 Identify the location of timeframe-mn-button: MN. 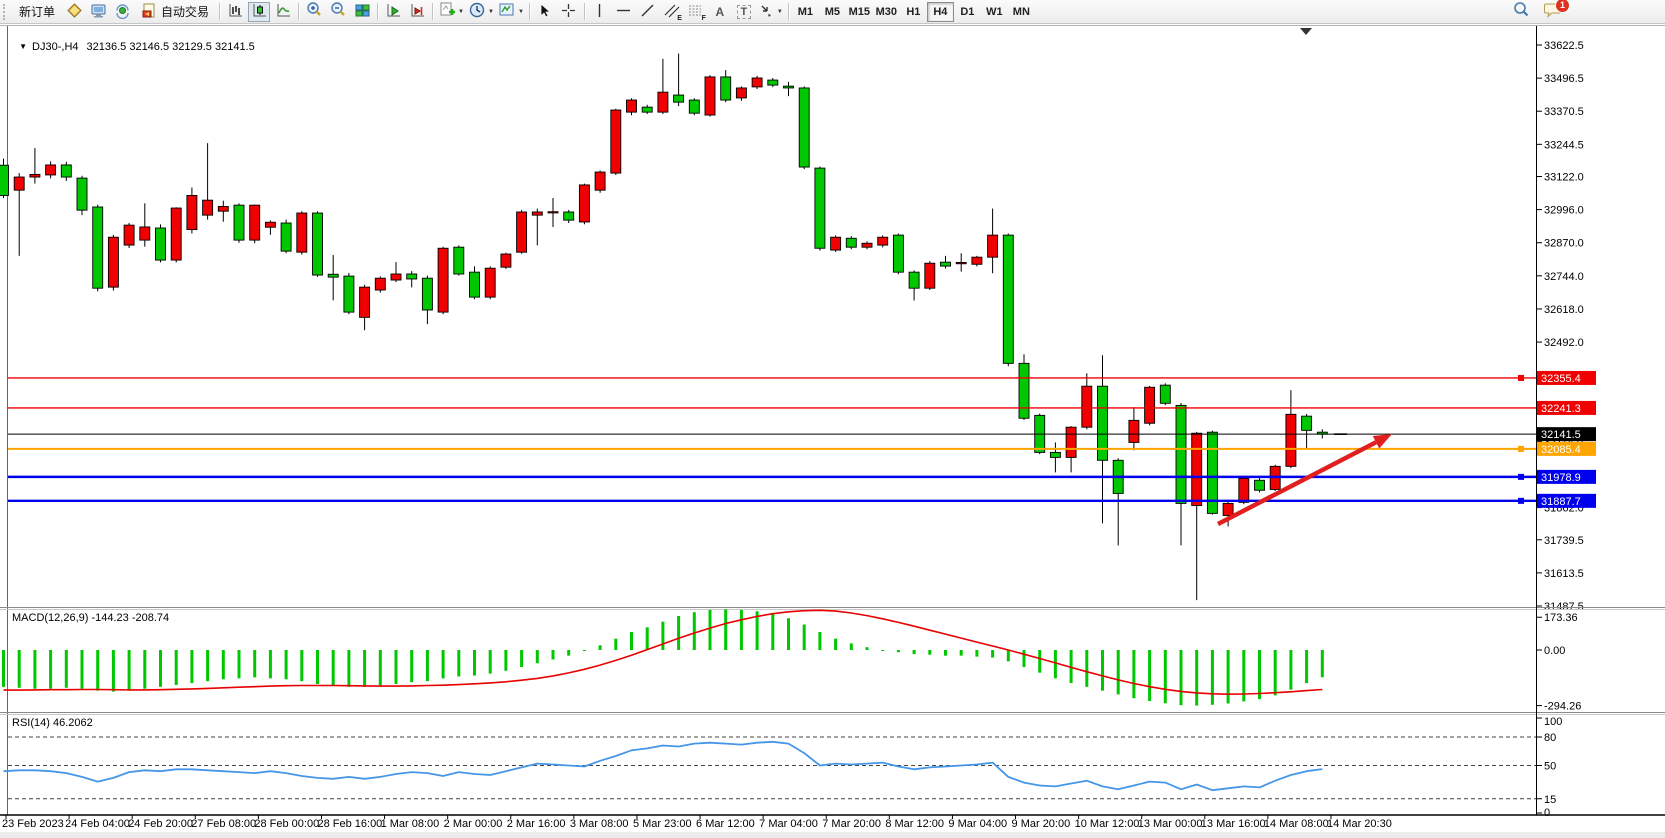
(1021, 11).